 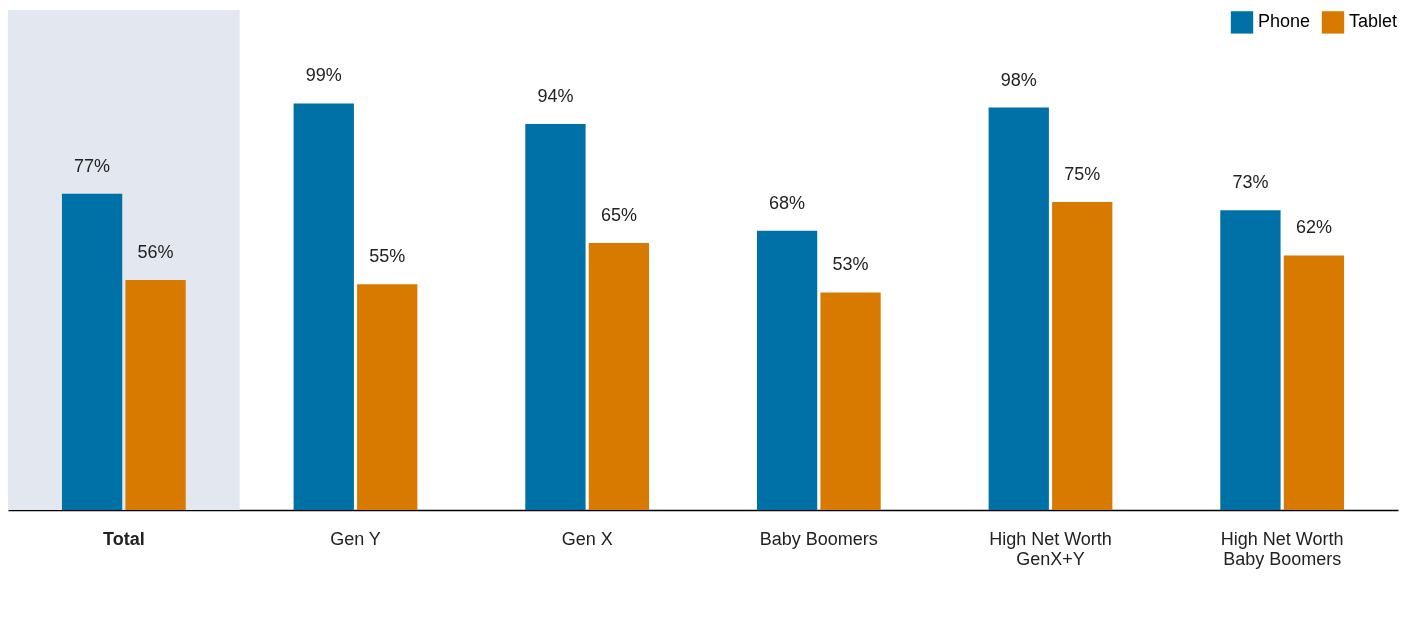 What do you see at coordinates (587, 538) in the screenshot?
I see `x-tick-label: Gen X` at bounding box center [587, 538].